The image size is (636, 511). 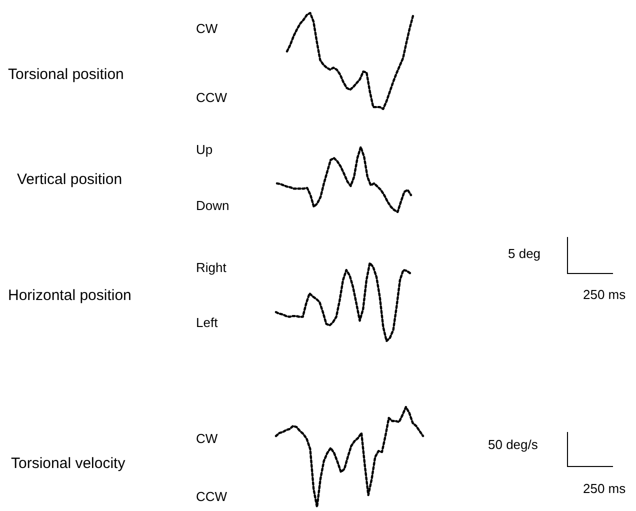 What do you see at coordinates (213, 205) in the screenshot?
I see `text: Down` at bounding box center [213, 205].